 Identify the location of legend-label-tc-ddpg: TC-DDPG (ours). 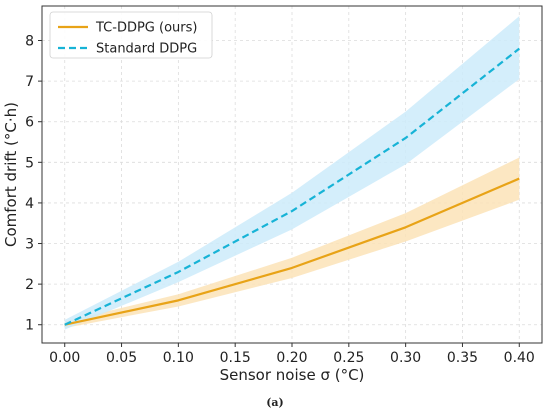
(146, 28).